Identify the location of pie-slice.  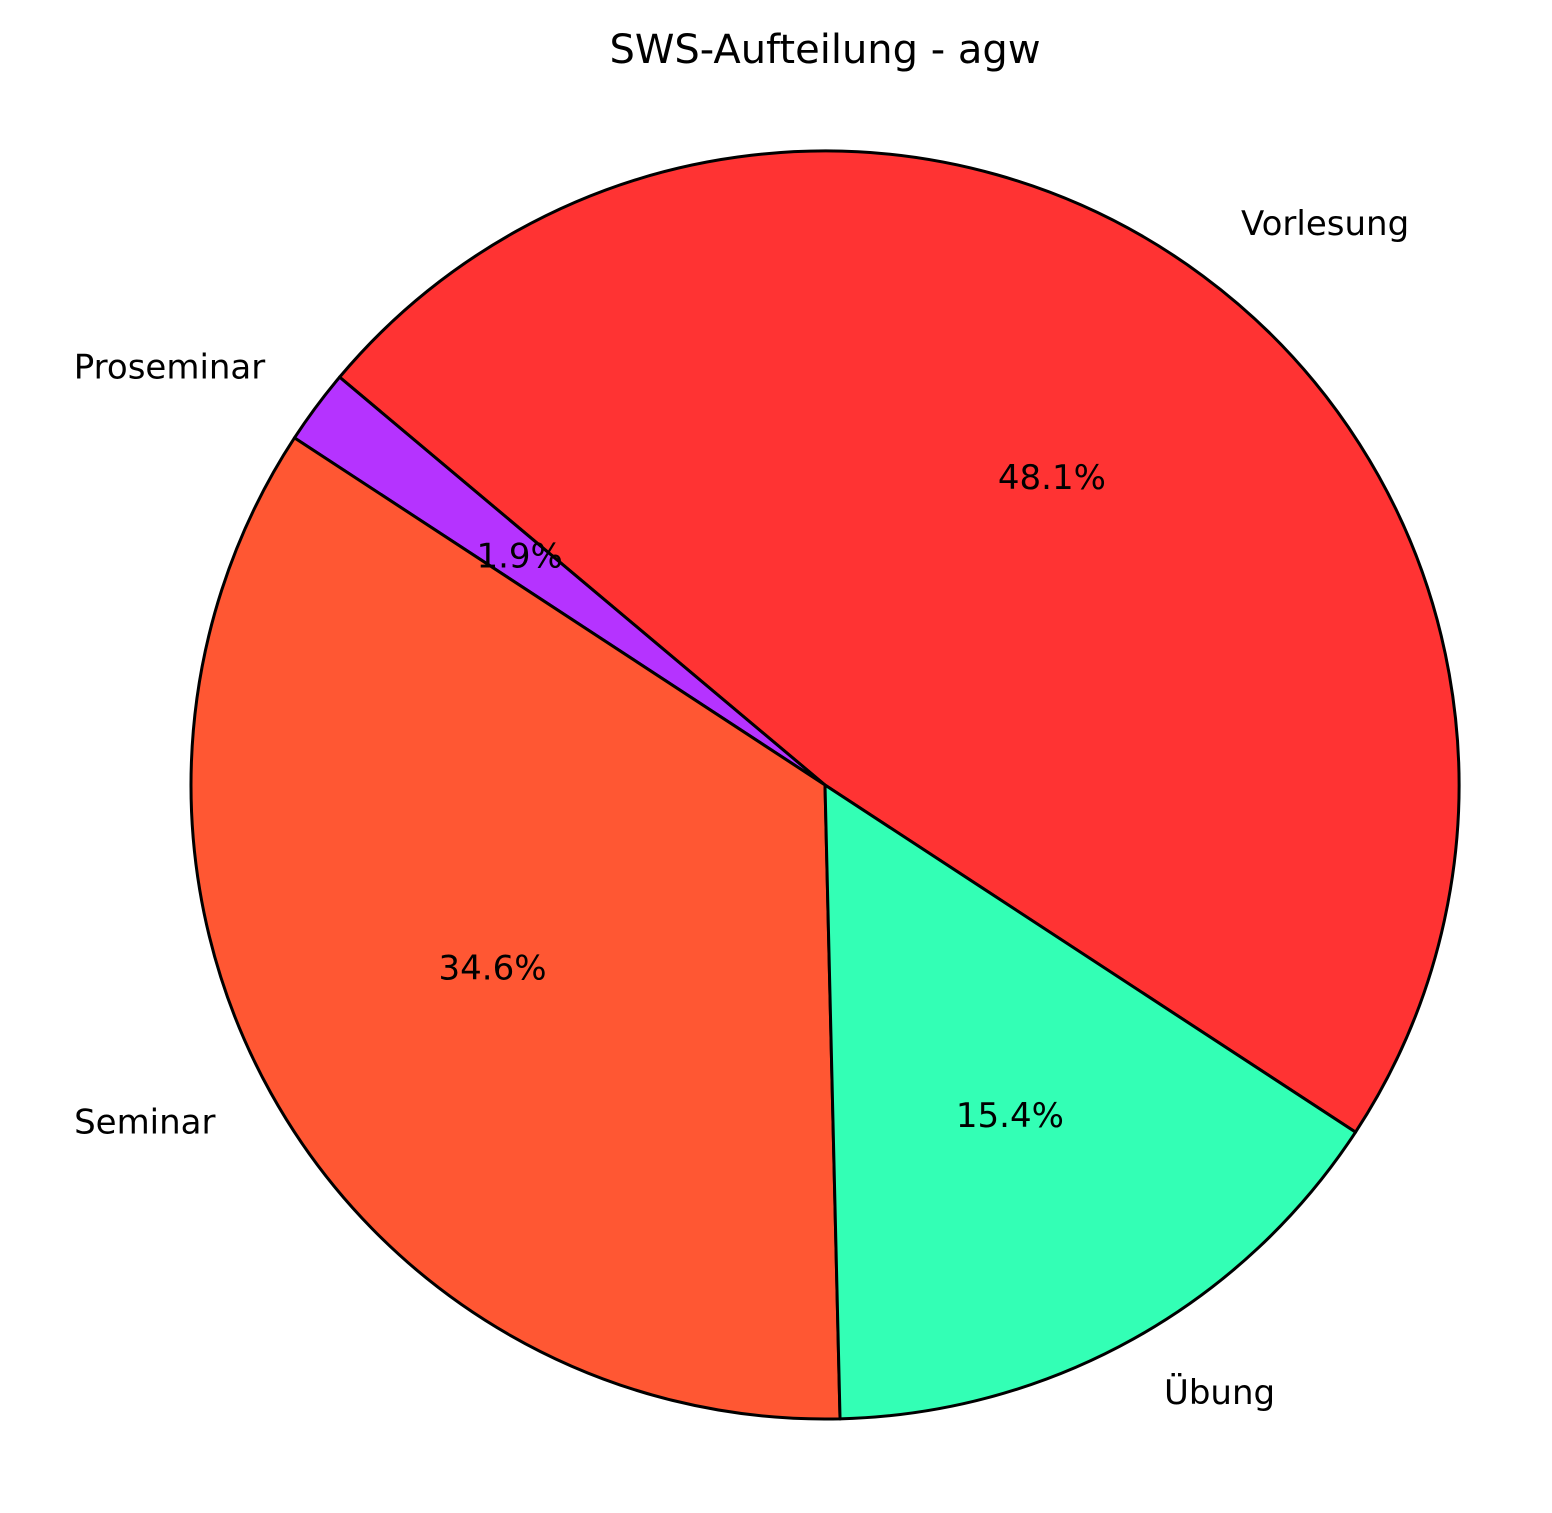
(1090, 1102).